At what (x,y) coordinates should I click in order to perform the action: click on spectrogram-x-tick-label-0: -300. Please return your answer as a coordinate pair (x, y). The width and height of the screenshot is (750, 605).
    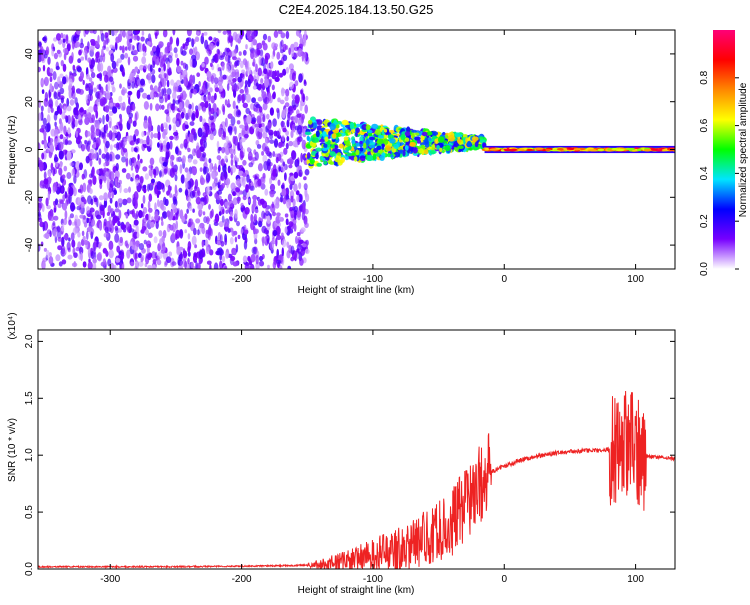
    Looking at the image, I should click on (110, 279).